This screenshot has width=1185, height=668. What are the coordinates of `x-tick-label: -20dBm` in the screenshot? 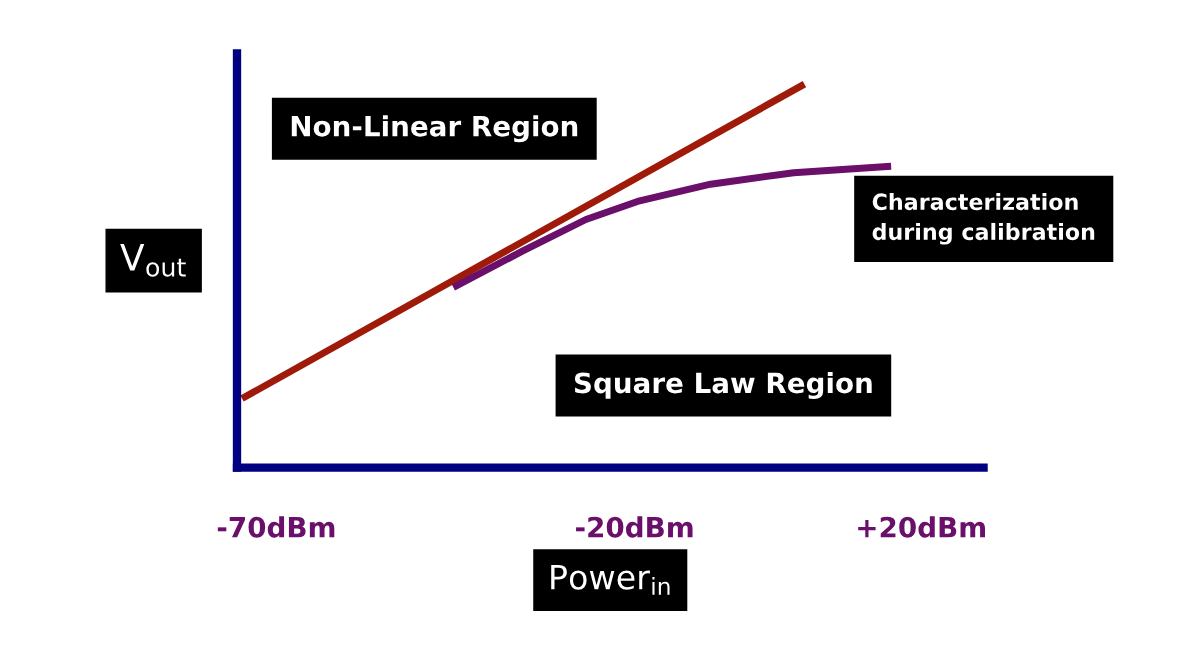 It's located at (634, 527).